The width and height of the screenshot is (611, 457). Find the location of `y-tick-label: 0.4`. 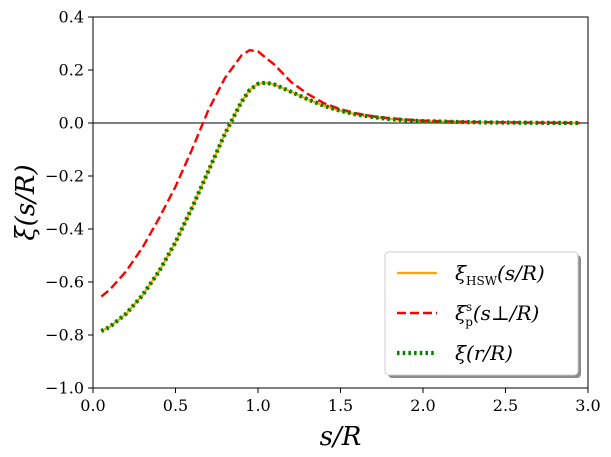

y-tick-label: 0.4 is located at coordinates (71, 17).